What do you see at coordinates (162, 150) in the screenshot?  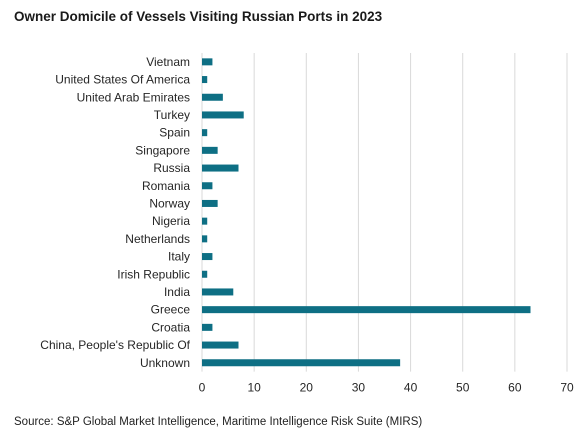 I see `category-label: Singapore` at bounding box center [162, 150].